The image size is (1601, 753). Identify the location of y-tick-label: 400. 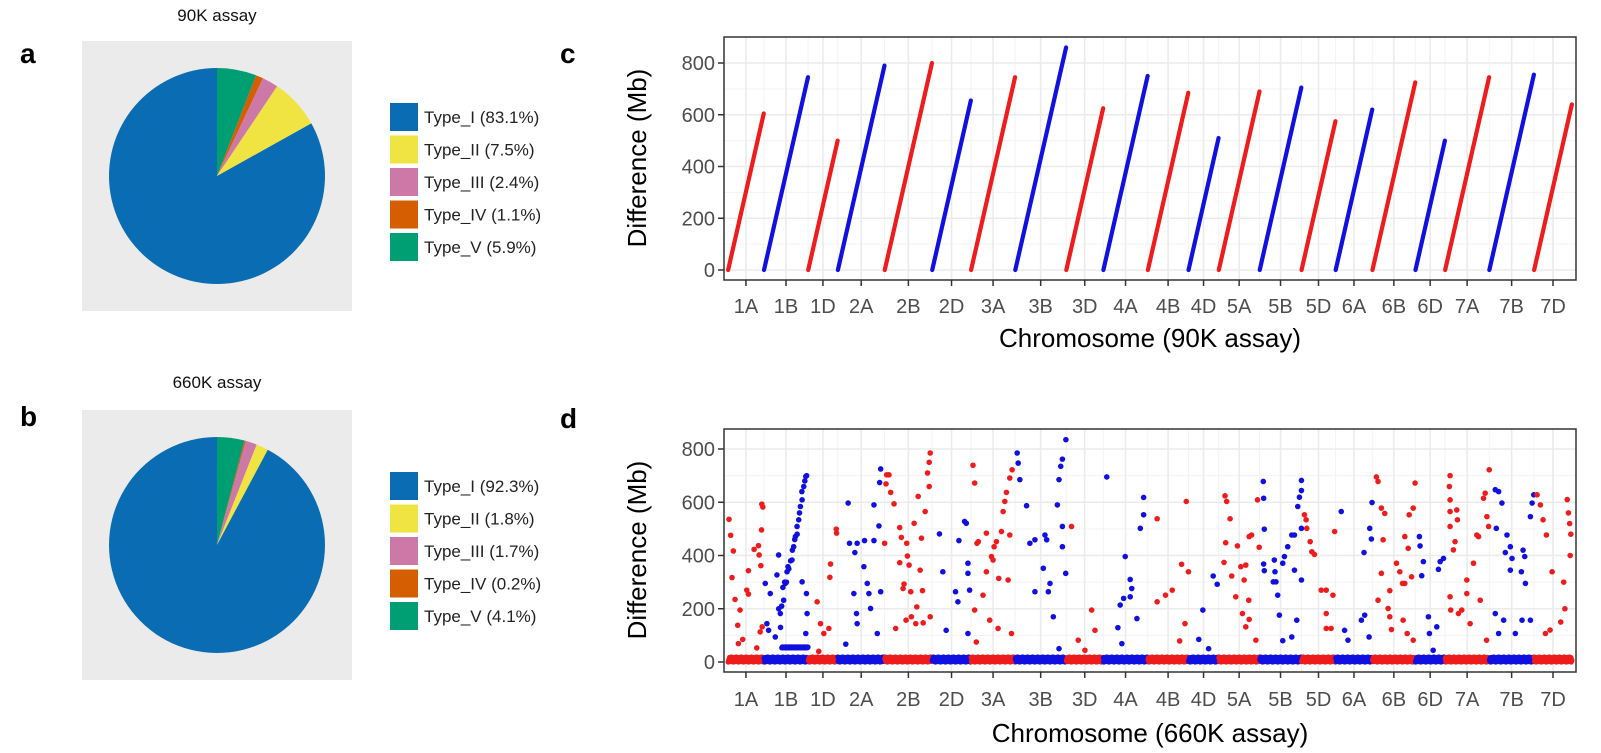
(698, 557).